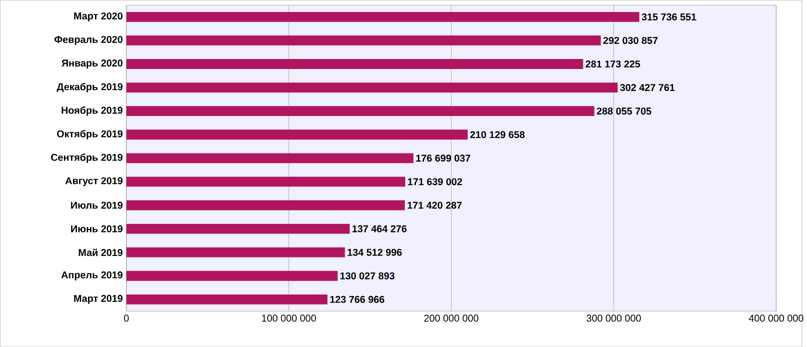 The width and height of the screenshot is (807, 347). I want to click on data-label: 137 464 276, so click(379, 228).